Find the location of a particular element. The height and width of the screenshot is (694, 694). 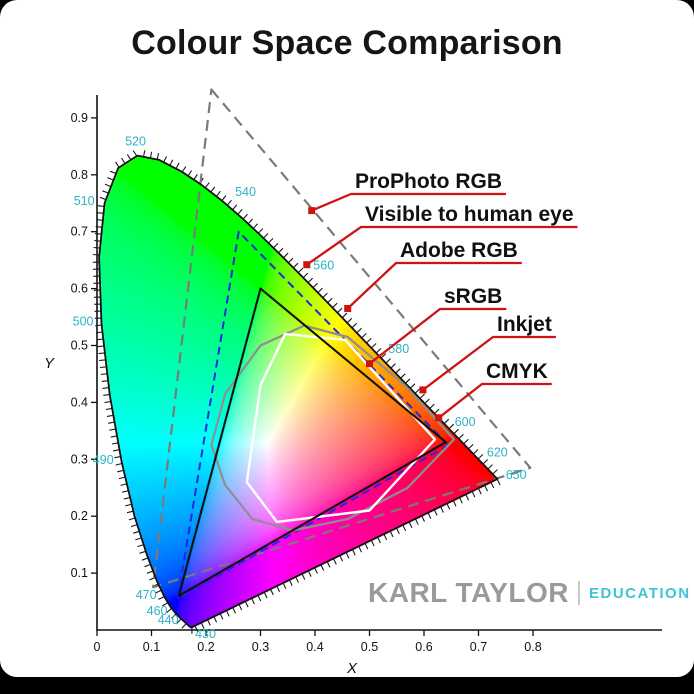

x-tick-label: 0.2 is located at coordinates (205, 647).